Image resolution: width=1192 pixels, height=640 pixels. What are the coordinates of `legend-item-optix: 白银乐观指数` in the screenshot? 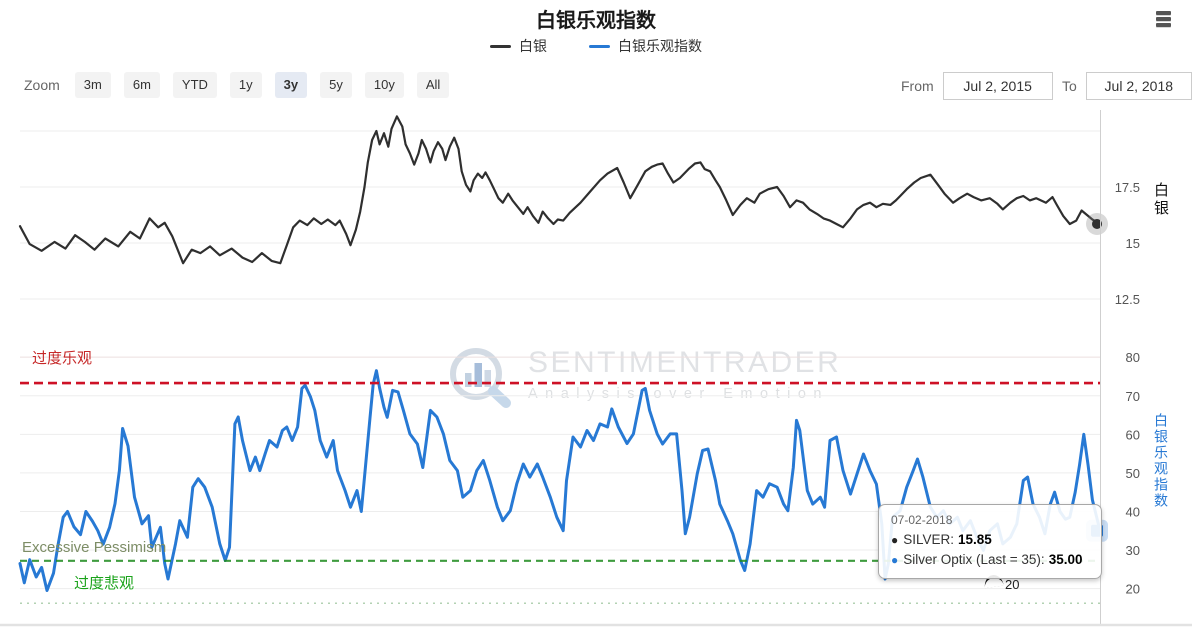 It's located at (645, 46).